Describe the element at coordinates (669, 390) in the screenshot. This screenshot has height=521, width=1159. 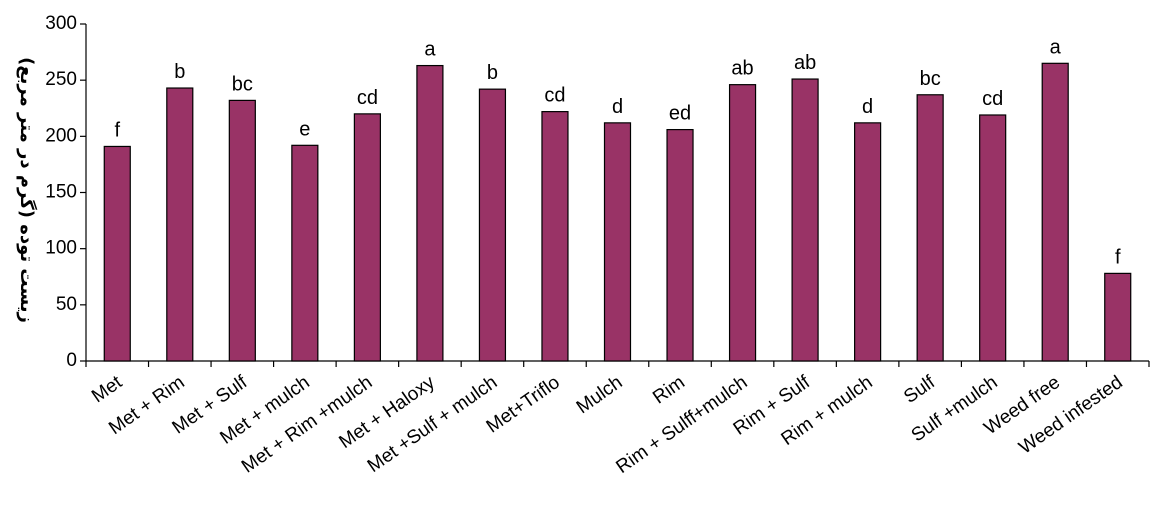
I see `x-category-label: Rim` at that location.